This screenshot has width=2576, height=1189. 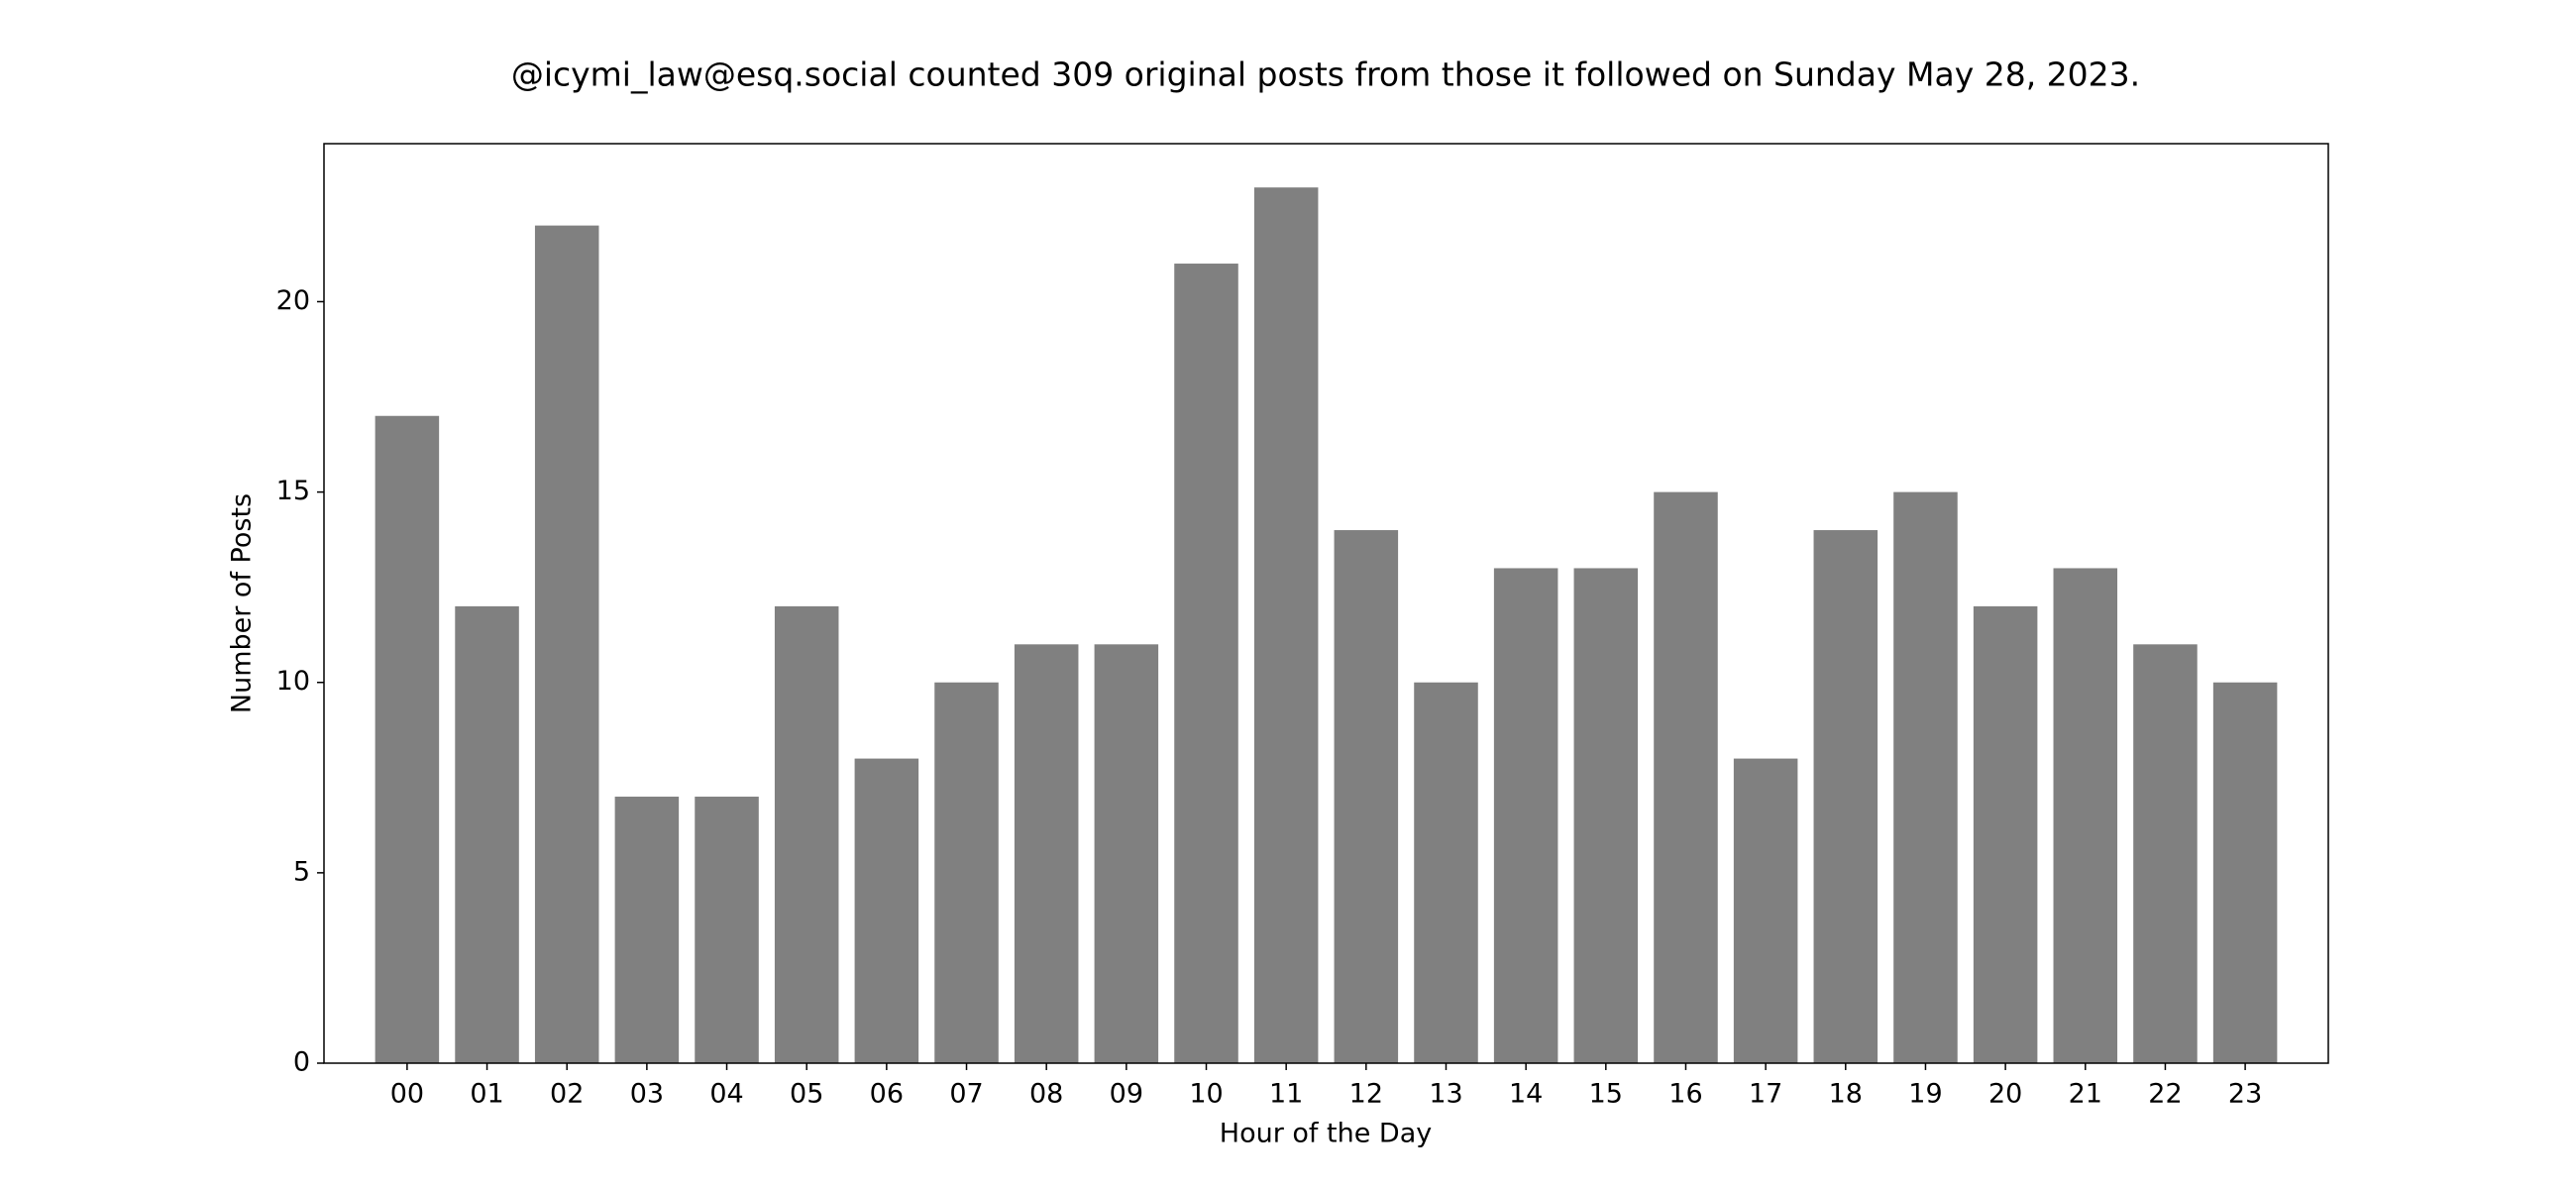 What do you see at coordinates (1526, 1094) in the screenshot?
I see `x-tick-label: 14` at bounding box center [1526, 1094].